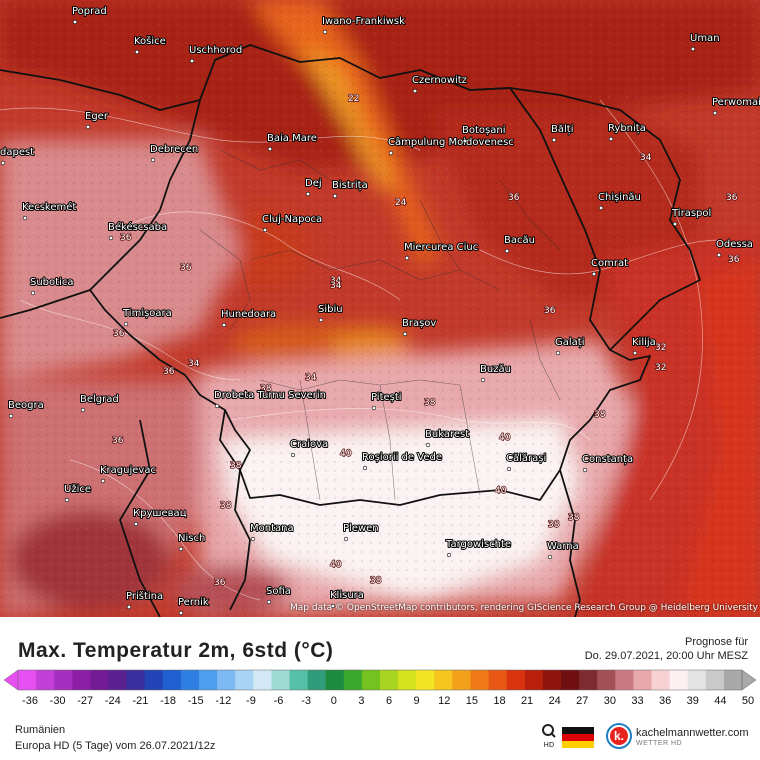 The image size is (760, 760). What do you see at coordinates (85, 701) in the screenshot?
I see `scale-tick-label: -27` at bounding box center [85, 701].